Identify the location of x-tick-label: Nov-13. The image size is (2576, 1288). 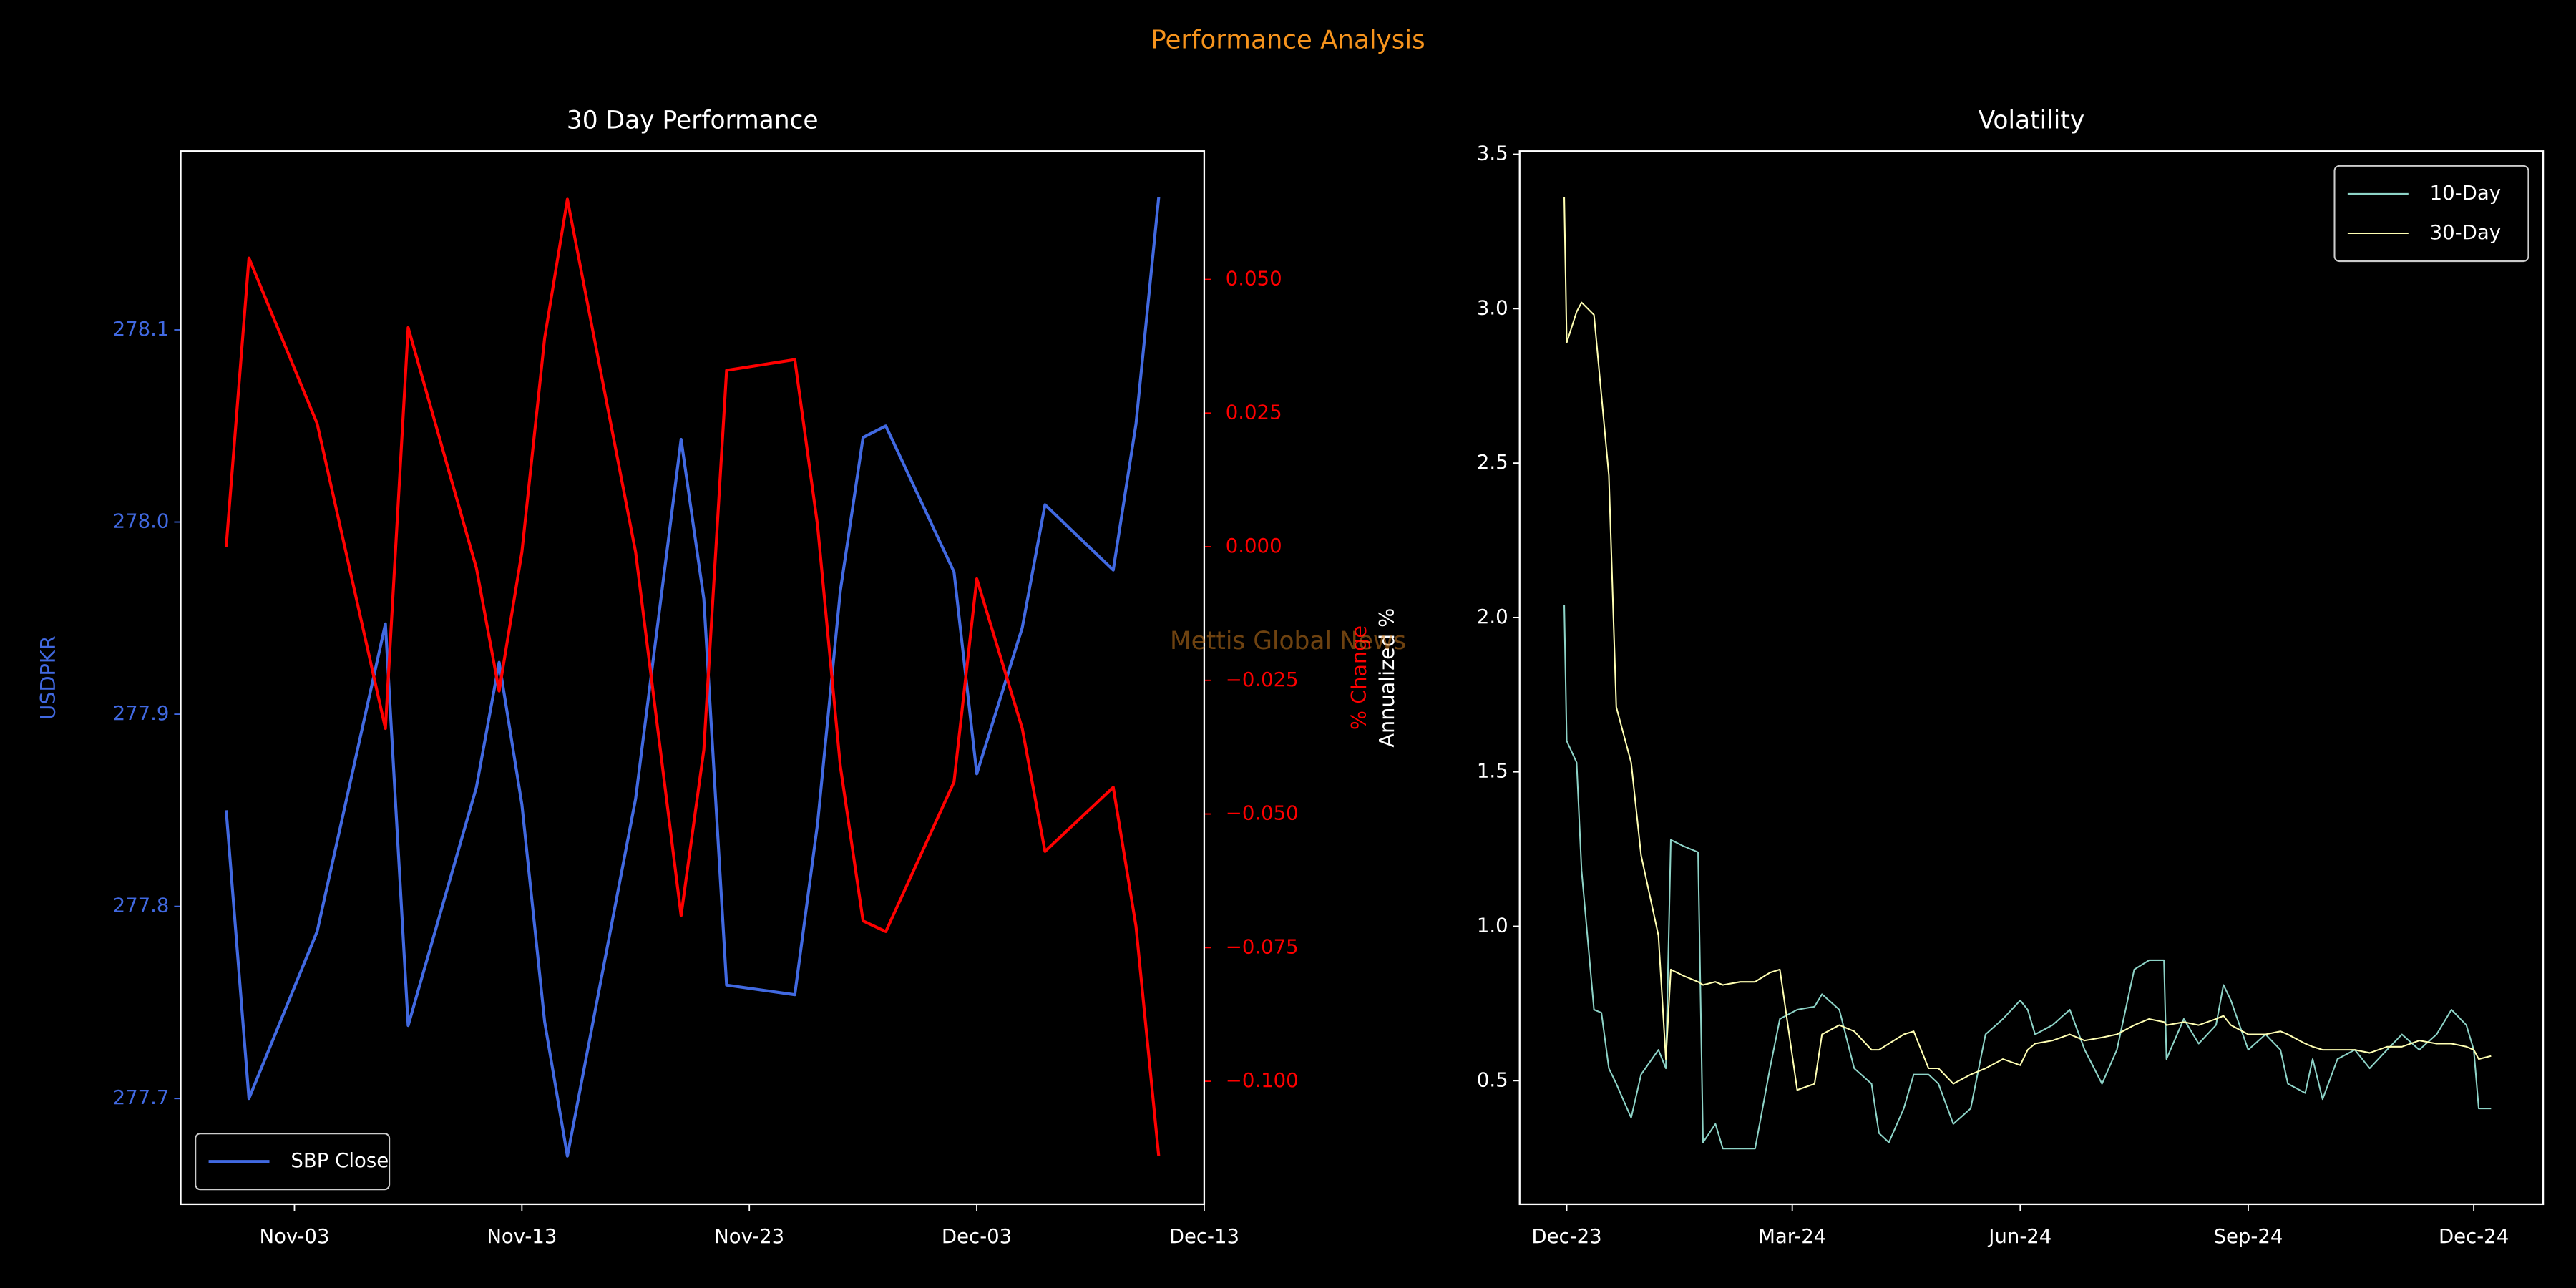
(522, 1236).